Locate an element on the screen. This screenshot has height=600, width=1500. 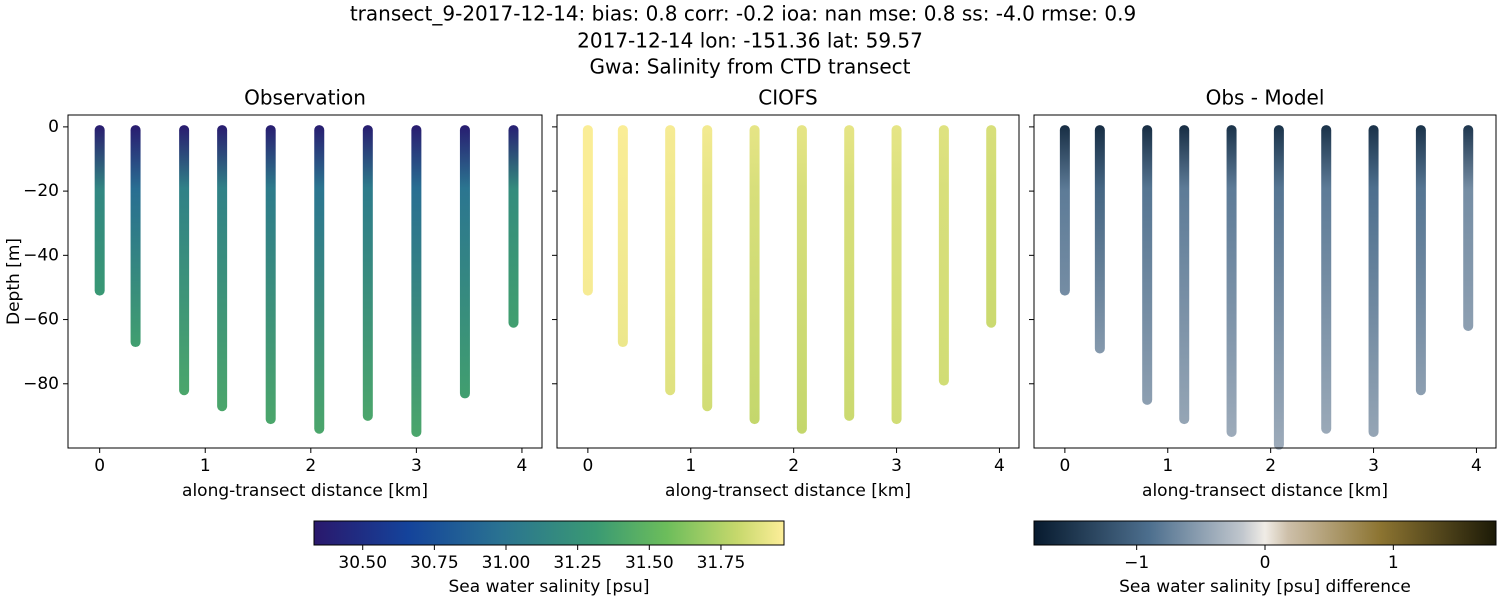
y-tick-label: −20 is located at coordinates (41, 191).